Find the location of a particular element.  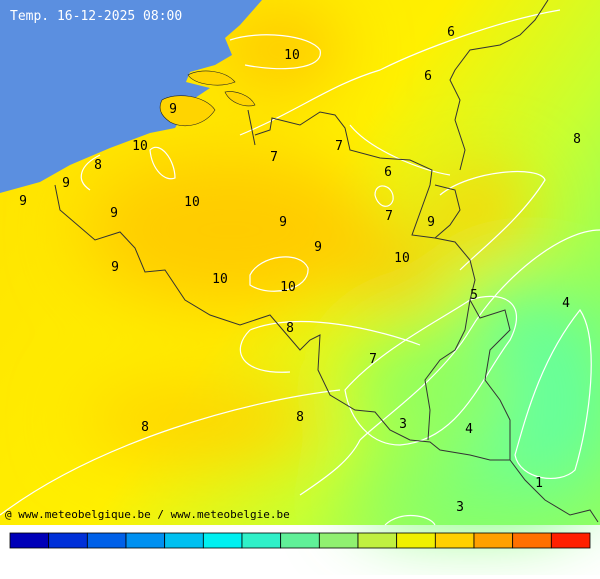

title: Temp. 16-12-2025 08:00 is located at coordinates (96, 16).